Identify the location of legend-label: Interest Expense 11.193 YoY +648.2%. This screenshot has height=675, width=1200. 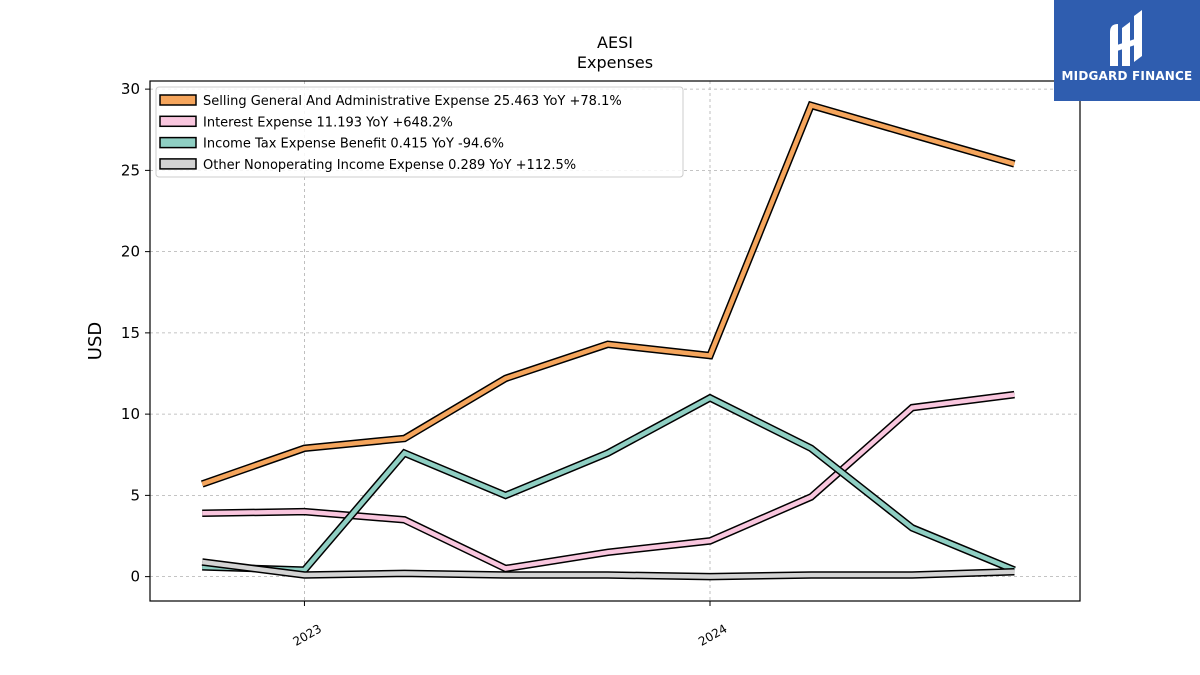
(328, 122).